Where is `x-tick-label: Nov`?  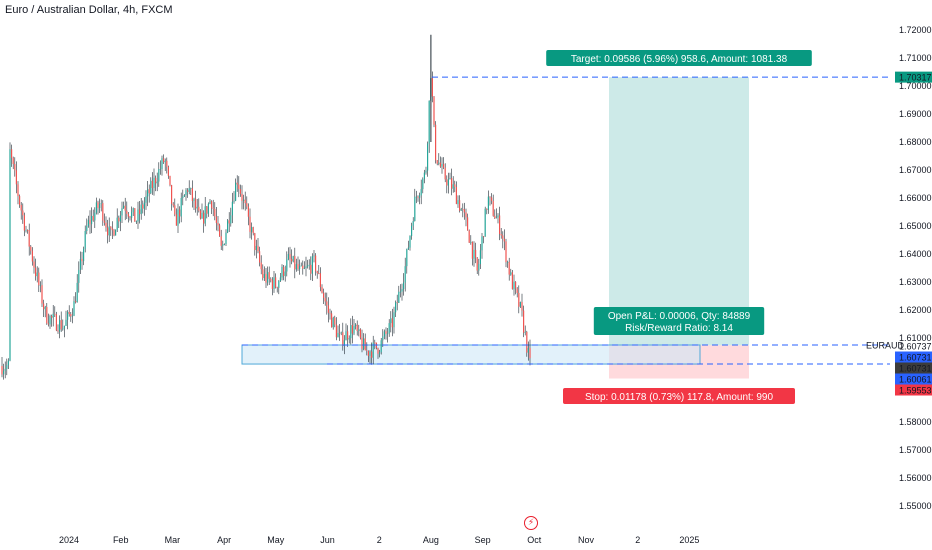
x-tick-label: Nov is located at coordinates (586, 540).